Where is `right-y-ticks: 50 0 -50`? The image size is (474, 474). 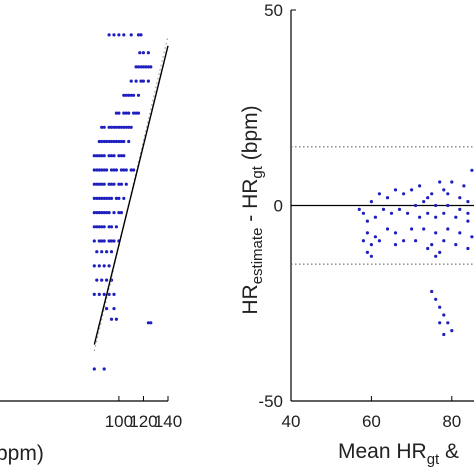 right-y-ticks: 50 0 -50 is located at coordinates (277, 206).